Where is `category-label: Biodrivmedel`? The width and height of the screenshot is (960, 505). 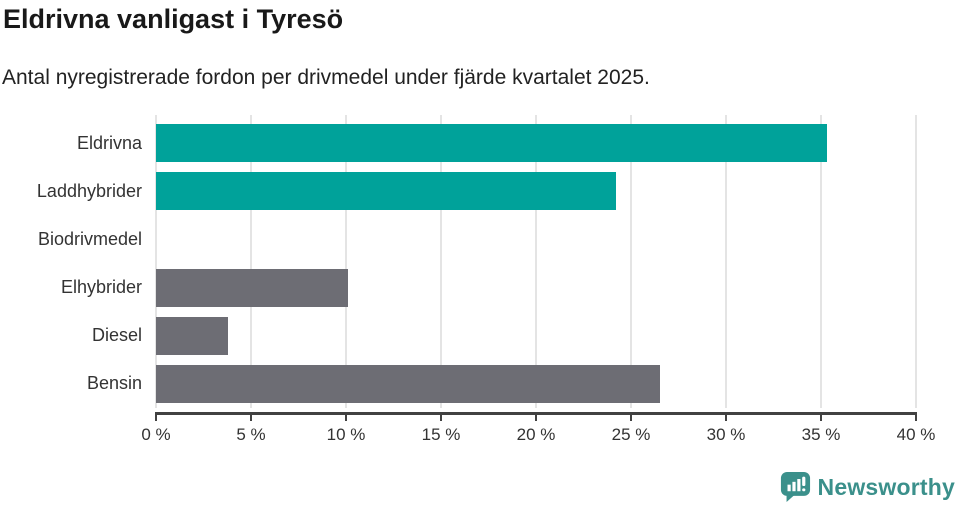 category-label: Biodrivmedel is located at coordinates (89, 238).